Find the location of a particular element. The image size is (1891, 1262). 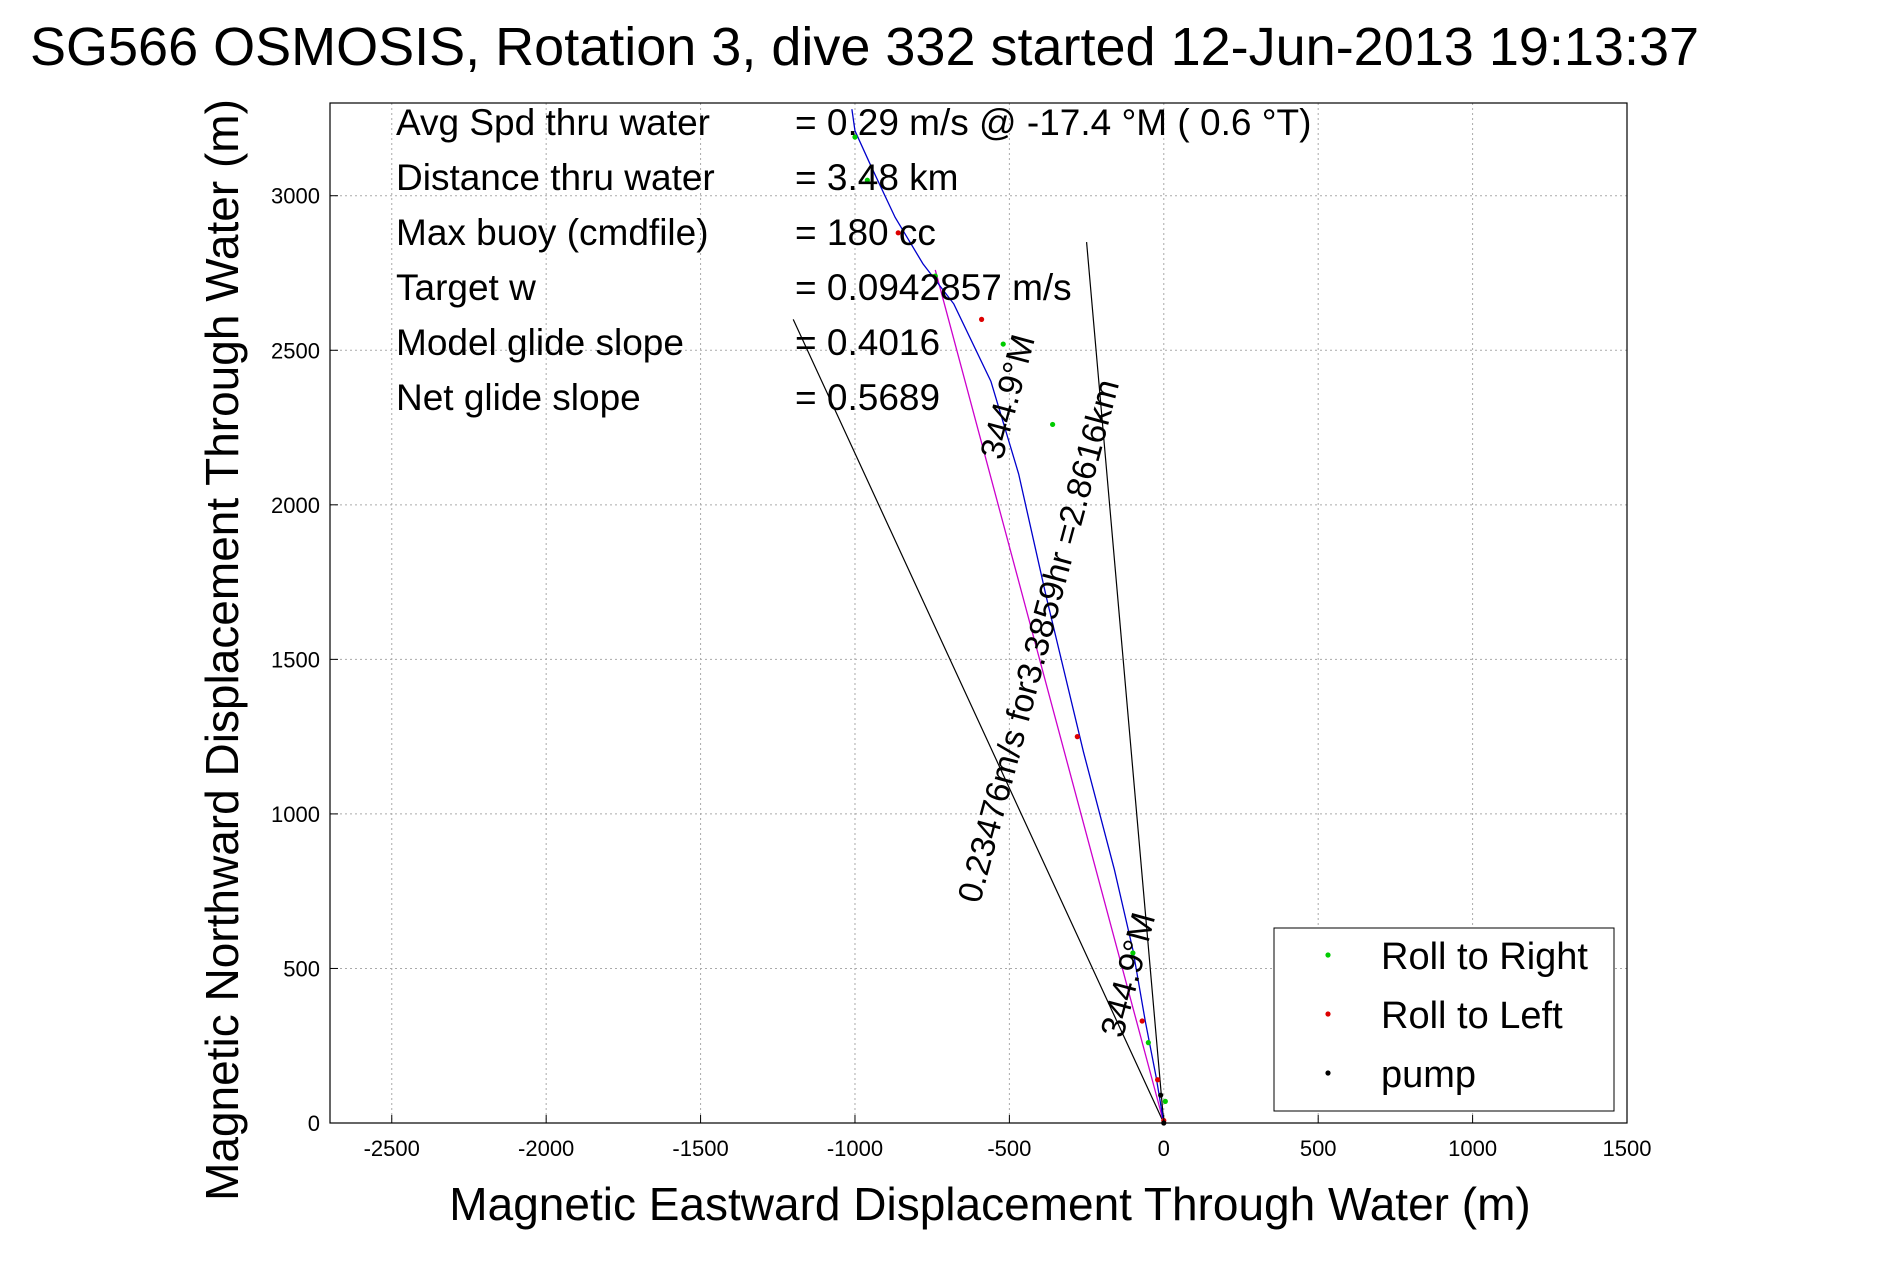

legend-box is located at coordinates (1444, 1019).